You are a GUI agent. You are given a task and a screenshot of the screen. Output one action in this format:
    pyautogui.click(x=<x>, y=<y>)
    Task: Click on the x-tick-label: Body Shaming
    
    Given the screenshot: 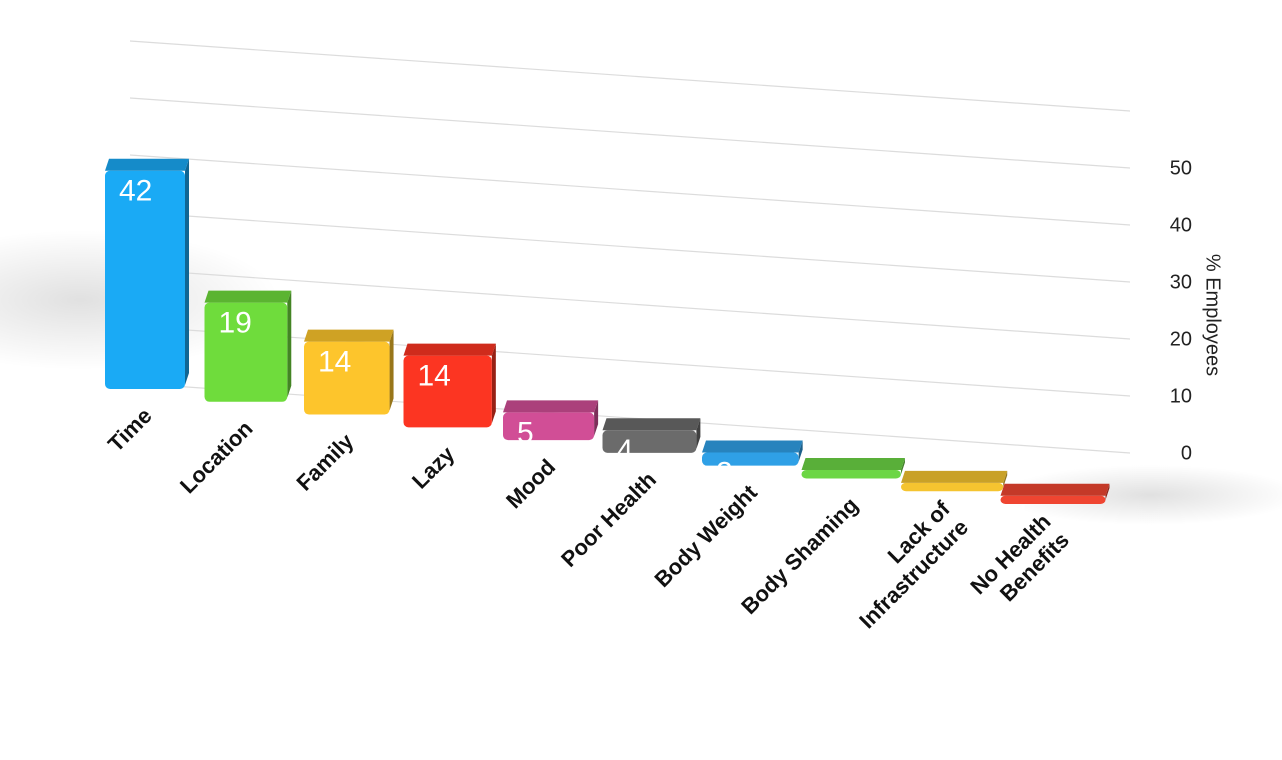 What is the action you would take?
    pyautogui.click(x=799, y=555)
    